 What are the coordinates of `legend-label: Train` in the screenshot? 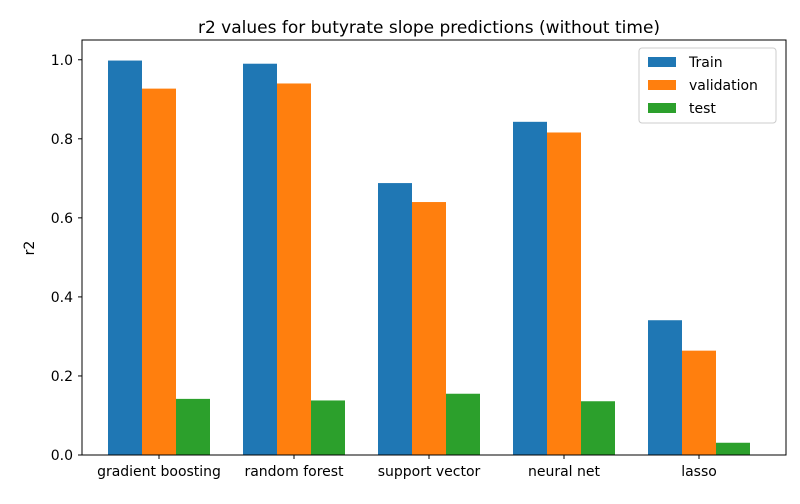 It's located at (705, 63).